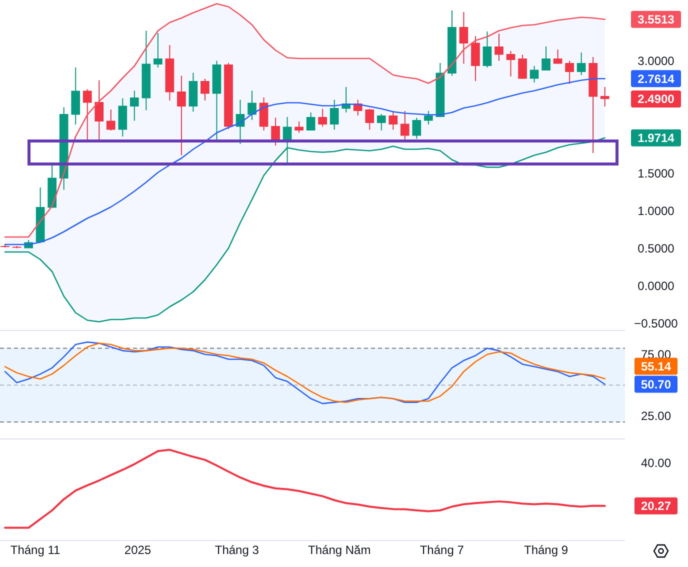  Describe the element at coordinates (237, 550) in the screenshot. I see `x-tick-label: Tháng 3` at that location.